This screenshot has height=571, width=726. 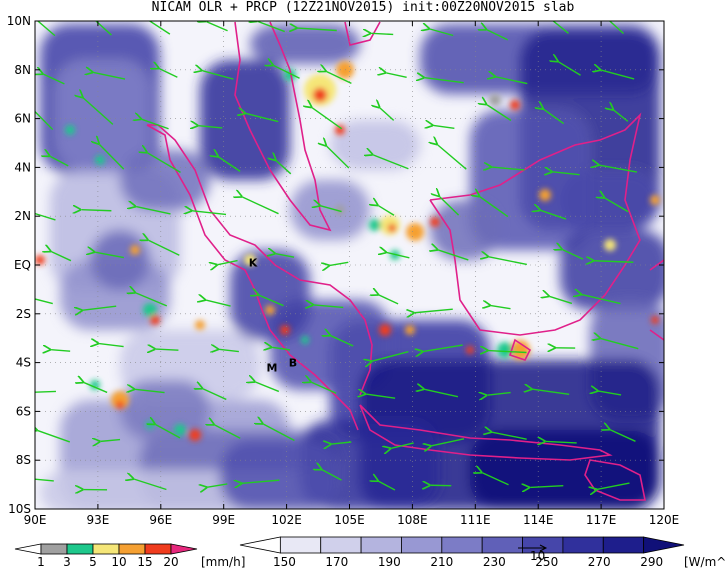 I want to click on olr-colorbar: 150 170 190 210 230 250 270 290, so click(x=462, y=552).